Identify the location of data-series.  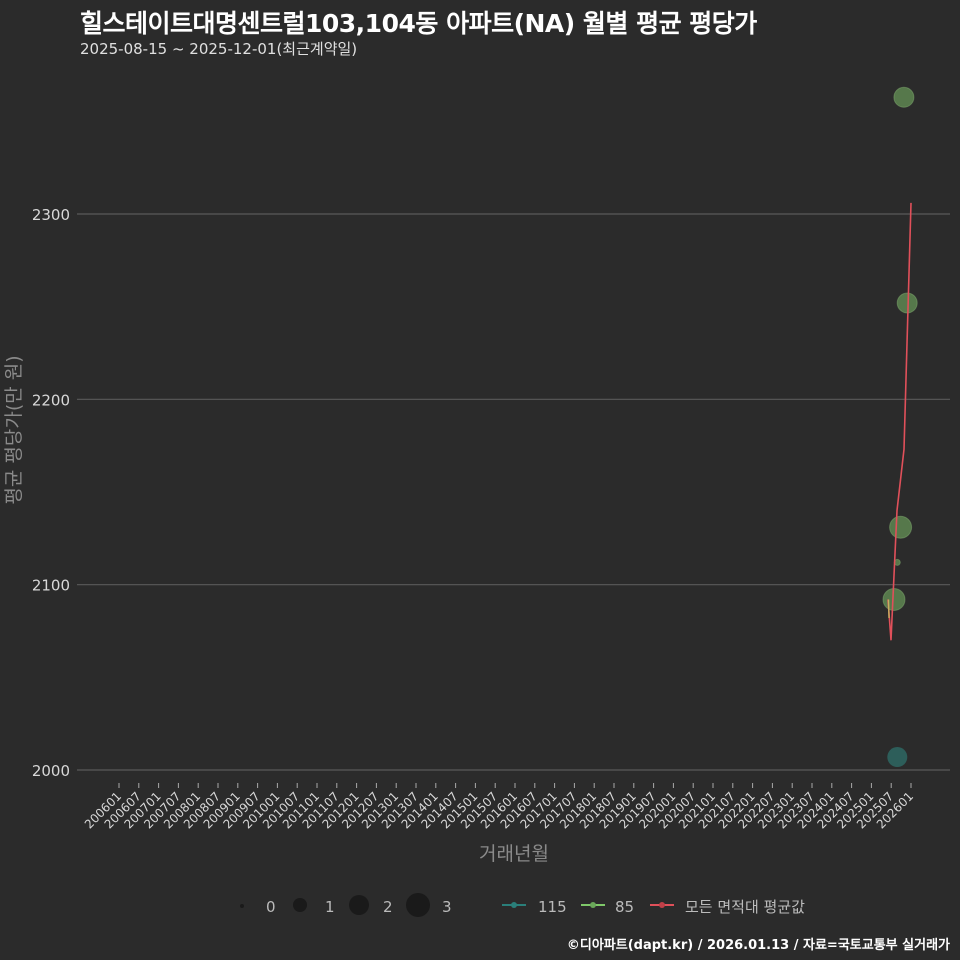
(900, 427).